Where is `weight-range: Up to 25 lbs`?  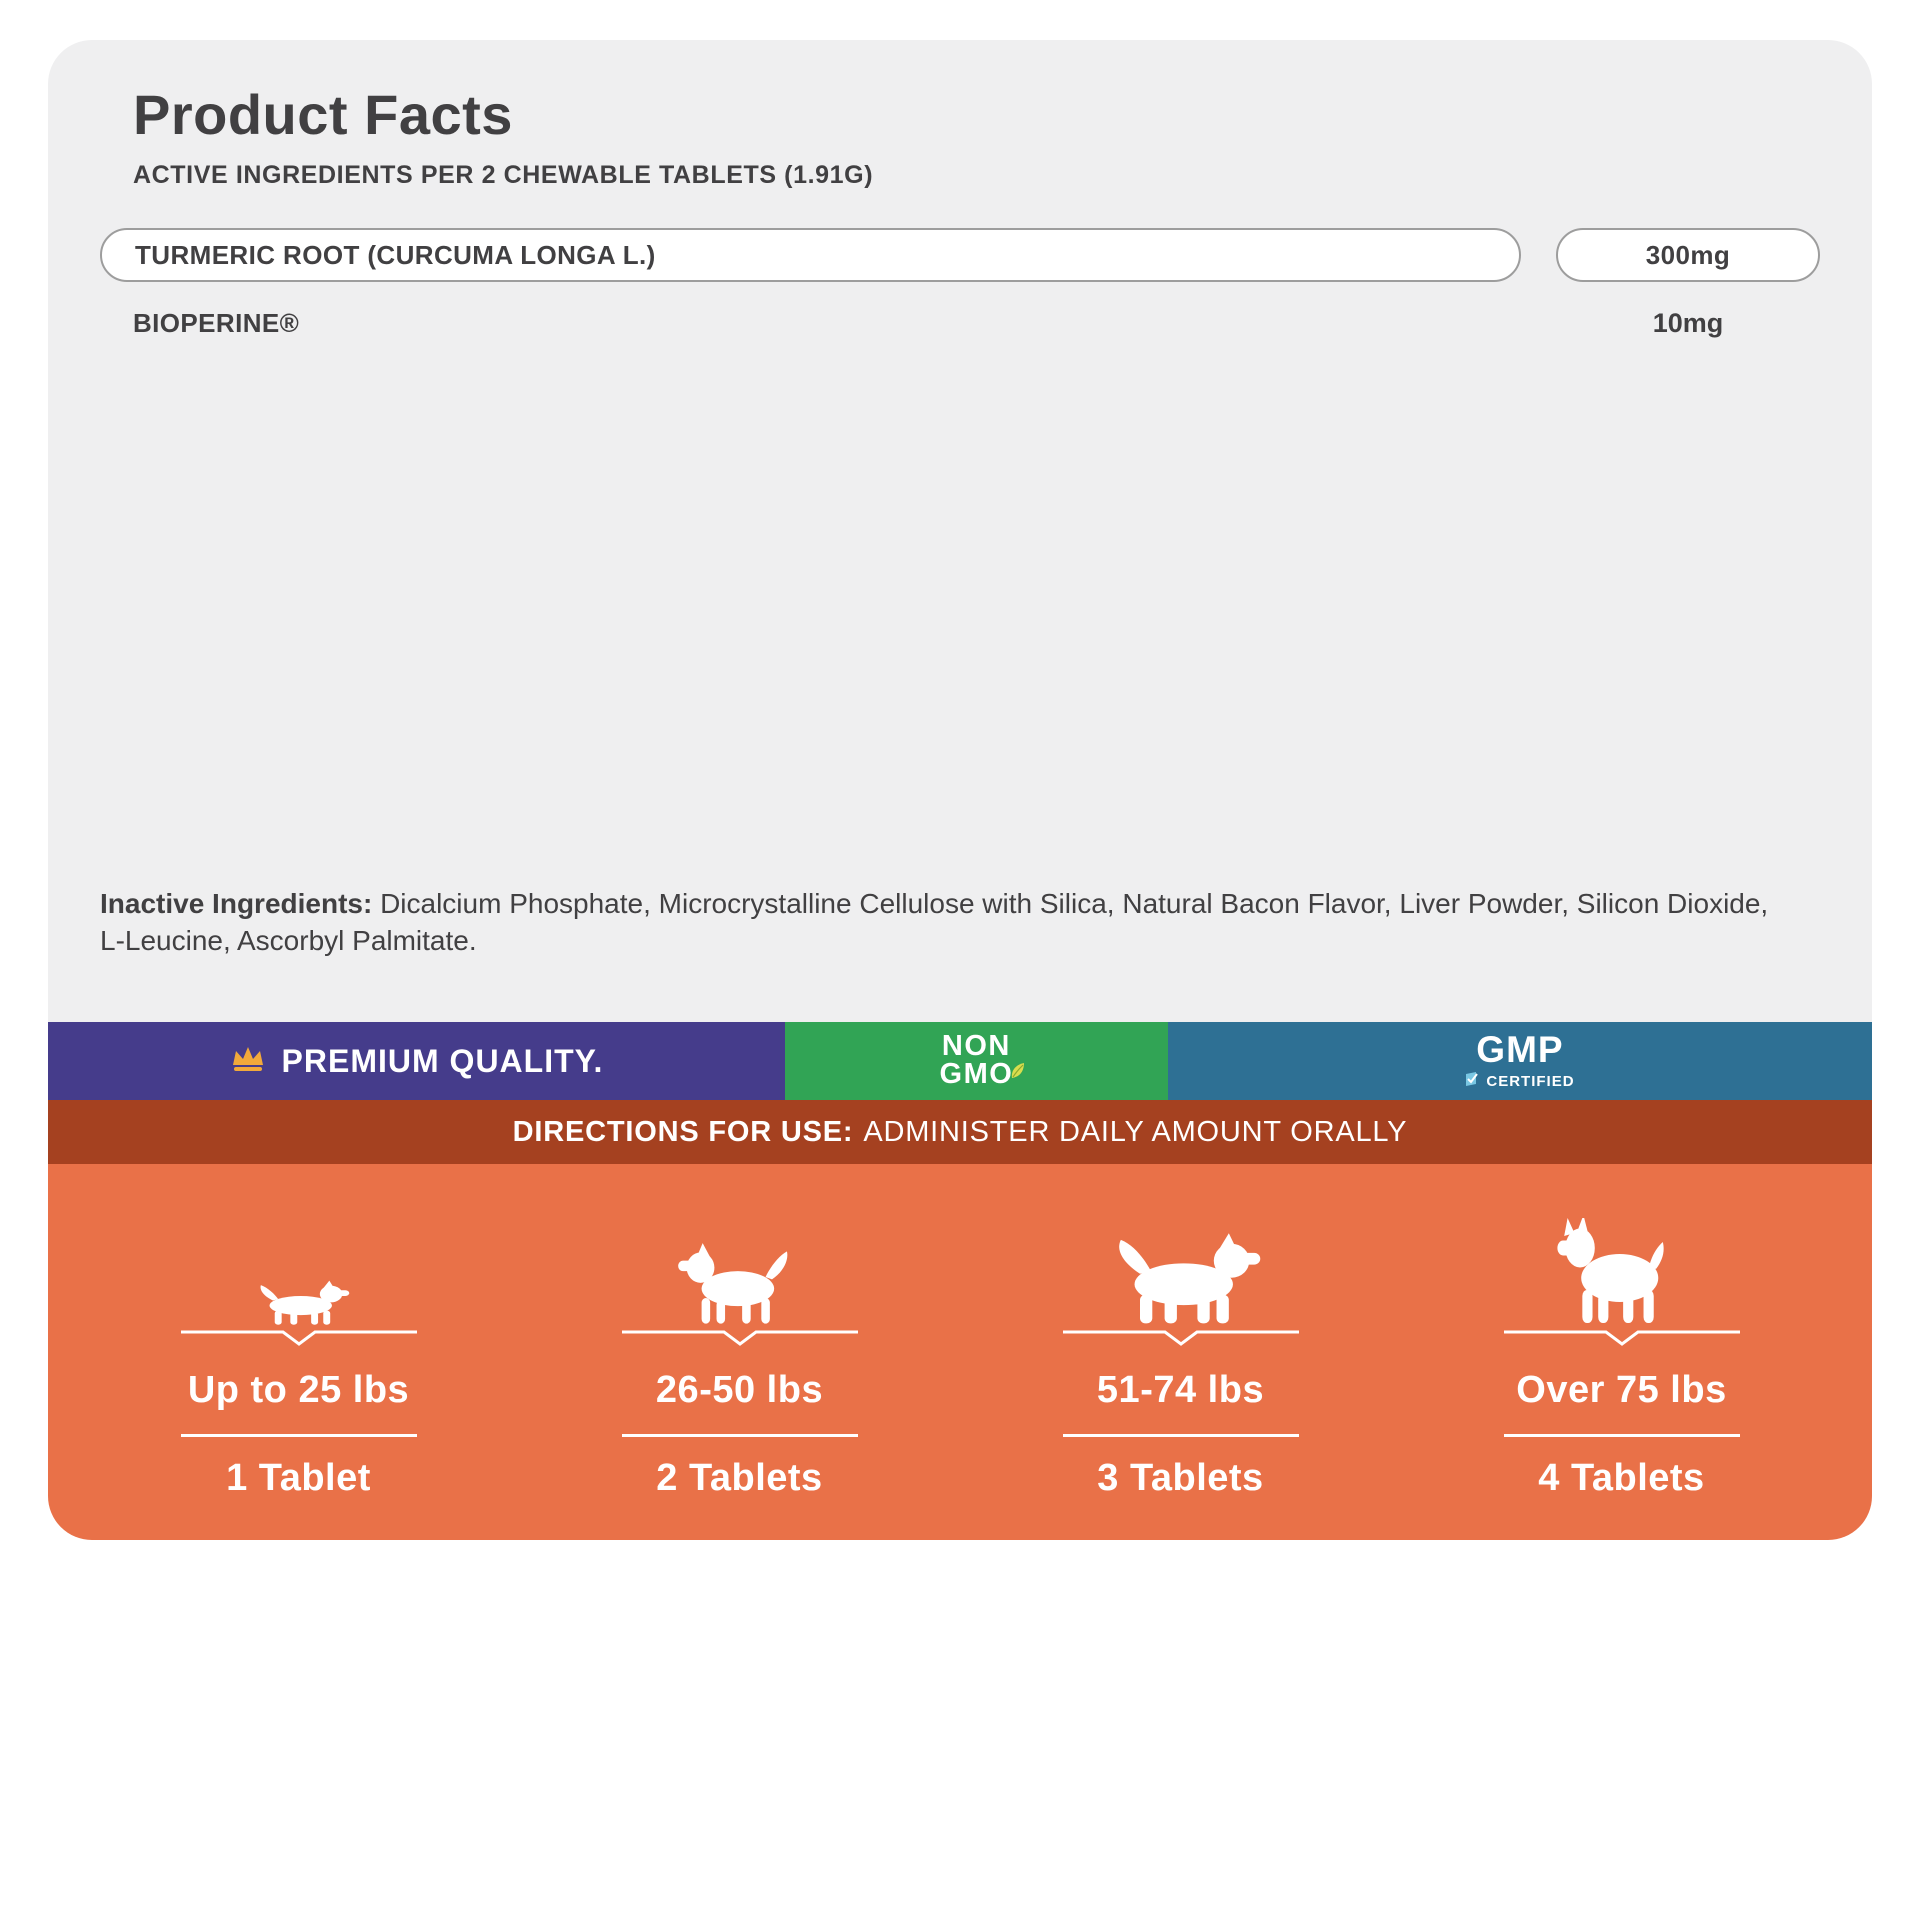 weight-range: Up to 25 lbs is located at coordinates (298, 1390).